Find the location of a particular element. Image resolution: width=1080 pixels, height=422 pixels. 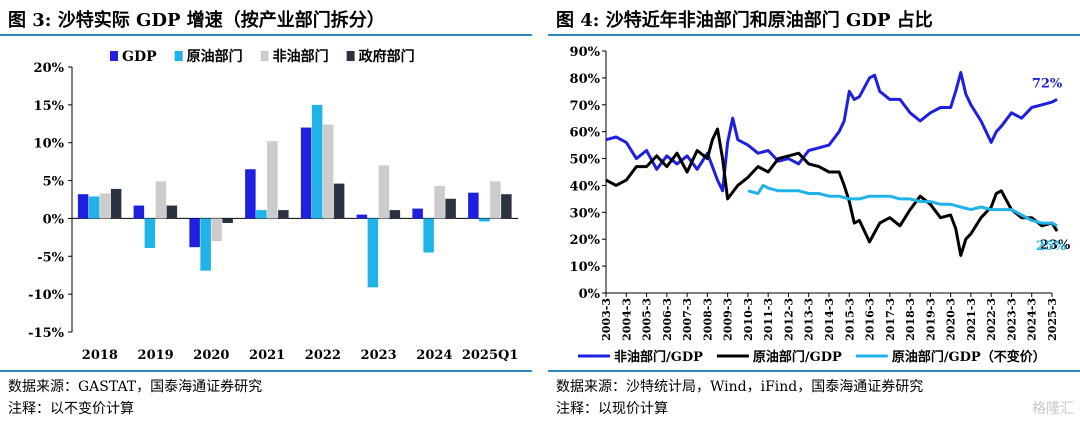

x-tick-label: 2016-3 is located at coordinates (870, 319).